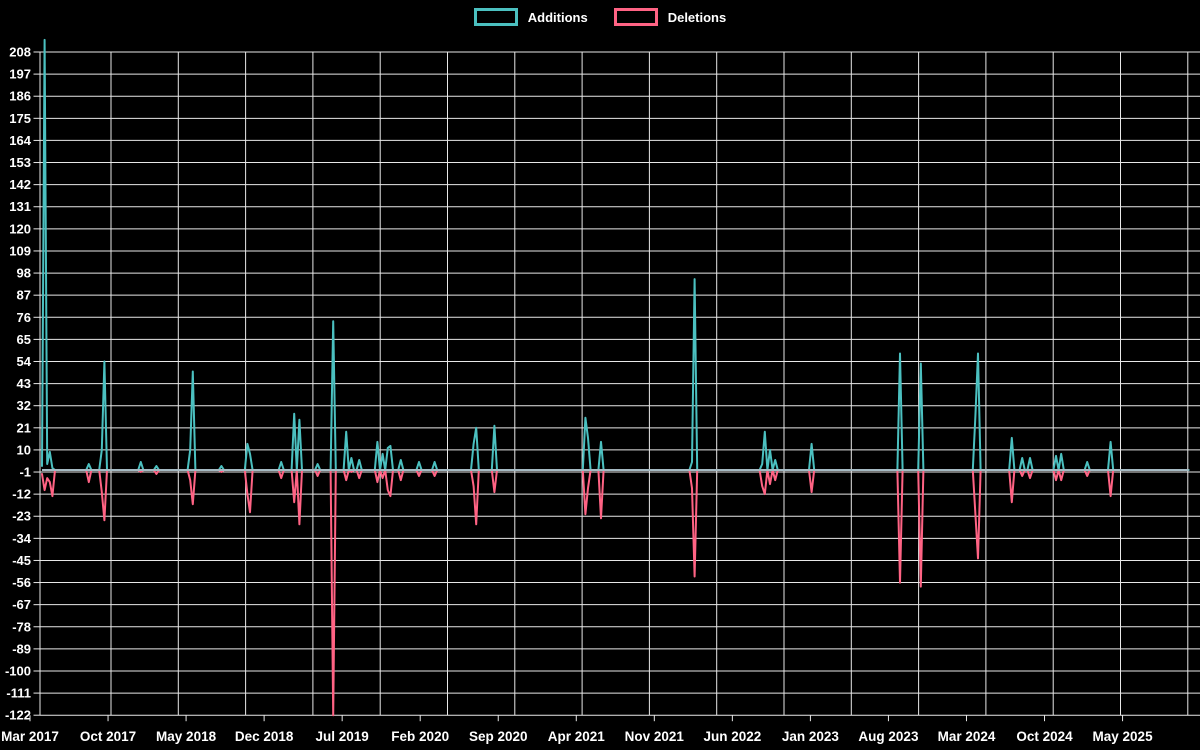  What do you see at coordinates (264, 736) in the screenshot?
I see `x-tick-label: Dec 2018` at bounding box center [264, 736].